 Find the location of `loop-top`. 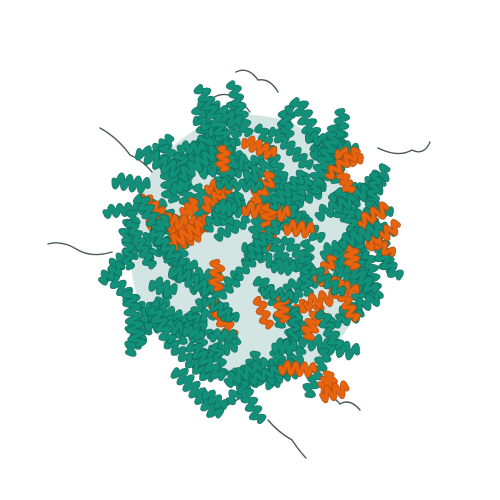

loop-top is located at coordinates (257, 81).